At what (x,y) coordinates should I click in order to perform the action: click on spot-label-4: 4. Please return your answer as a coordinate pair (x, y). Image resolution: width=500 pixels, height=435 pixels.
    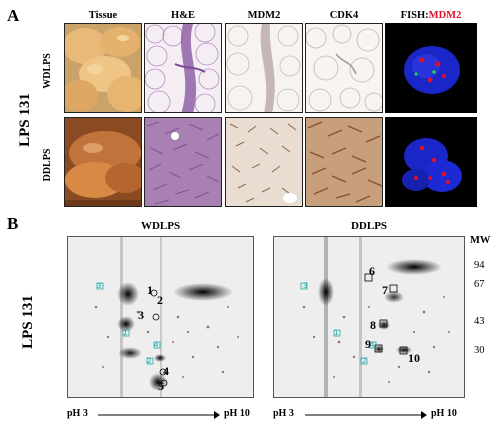
    Looking at the image, I should click on (166, 371).